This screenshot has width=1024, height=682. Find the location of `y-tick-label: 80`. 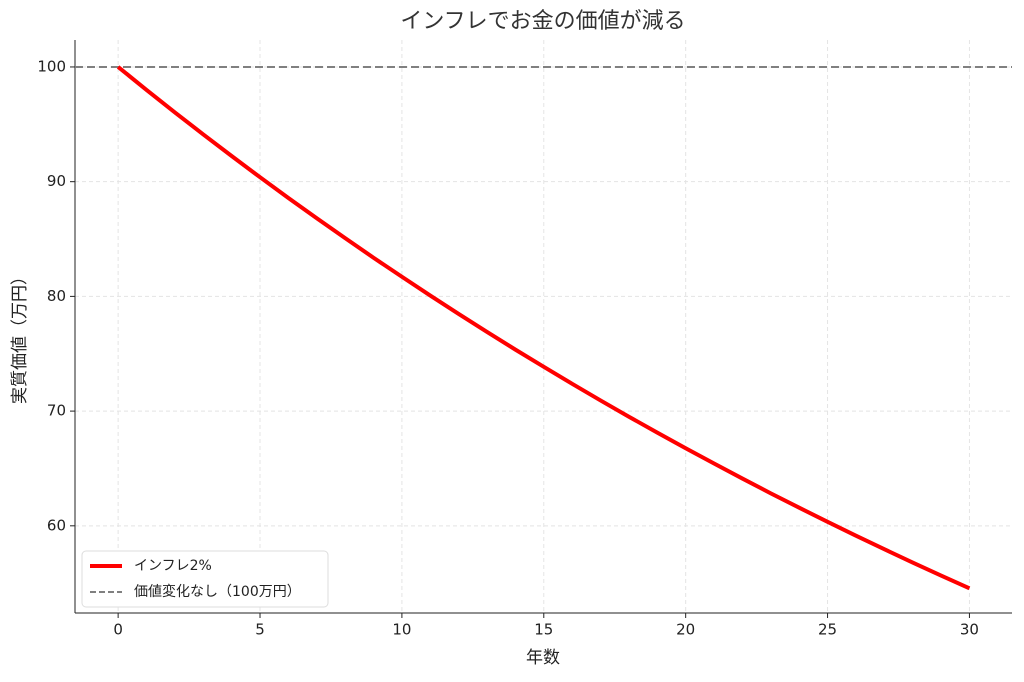

y-tick-label: 80 is located at coordinates (56, 296).